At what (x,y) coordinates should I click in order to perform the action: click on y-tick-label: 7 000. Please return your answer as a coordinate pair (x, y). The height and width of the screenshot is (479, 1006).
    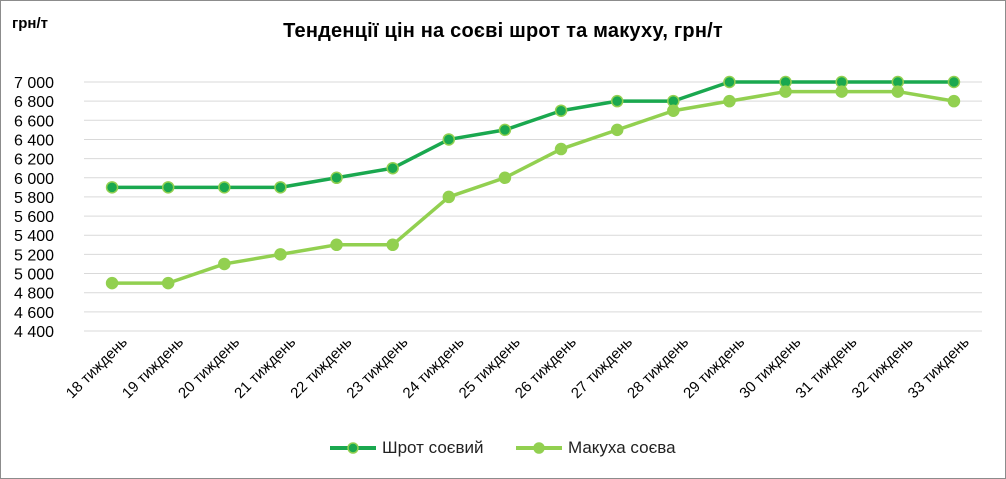
    Looking at the image, I should click on (34, 83).